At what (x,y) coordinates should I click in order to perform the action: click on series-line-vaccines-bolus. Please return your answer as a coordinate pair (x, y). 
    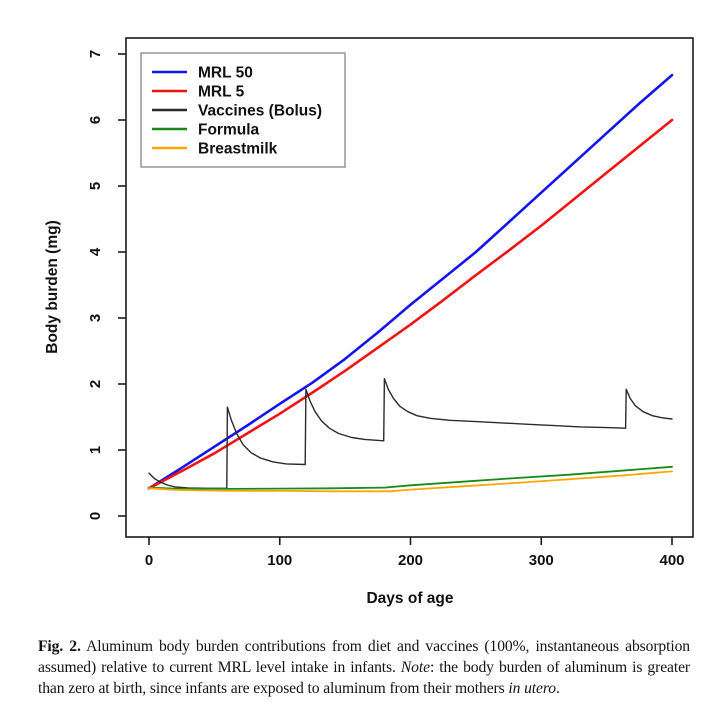
    Looking at the image, I should click on (410, 433).